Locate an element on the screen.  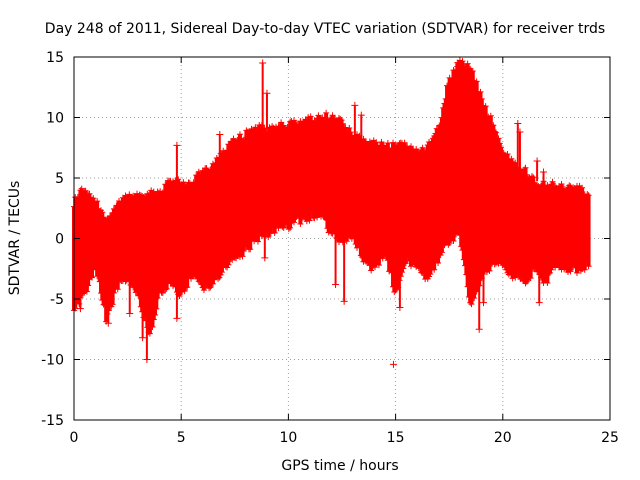
x-tick-label: 10 is located at coordinates (288, 438).